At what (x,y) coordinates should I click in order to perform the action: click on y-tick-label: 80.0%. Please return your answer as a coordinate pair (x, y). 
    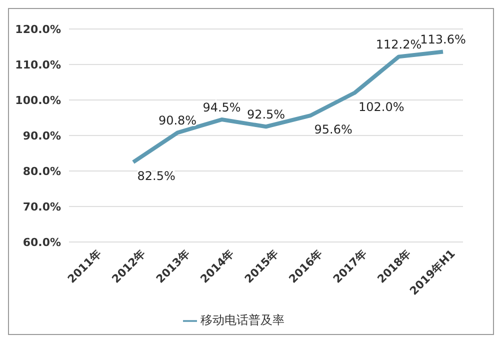
    Looking at the image, I should click on (41, 171).